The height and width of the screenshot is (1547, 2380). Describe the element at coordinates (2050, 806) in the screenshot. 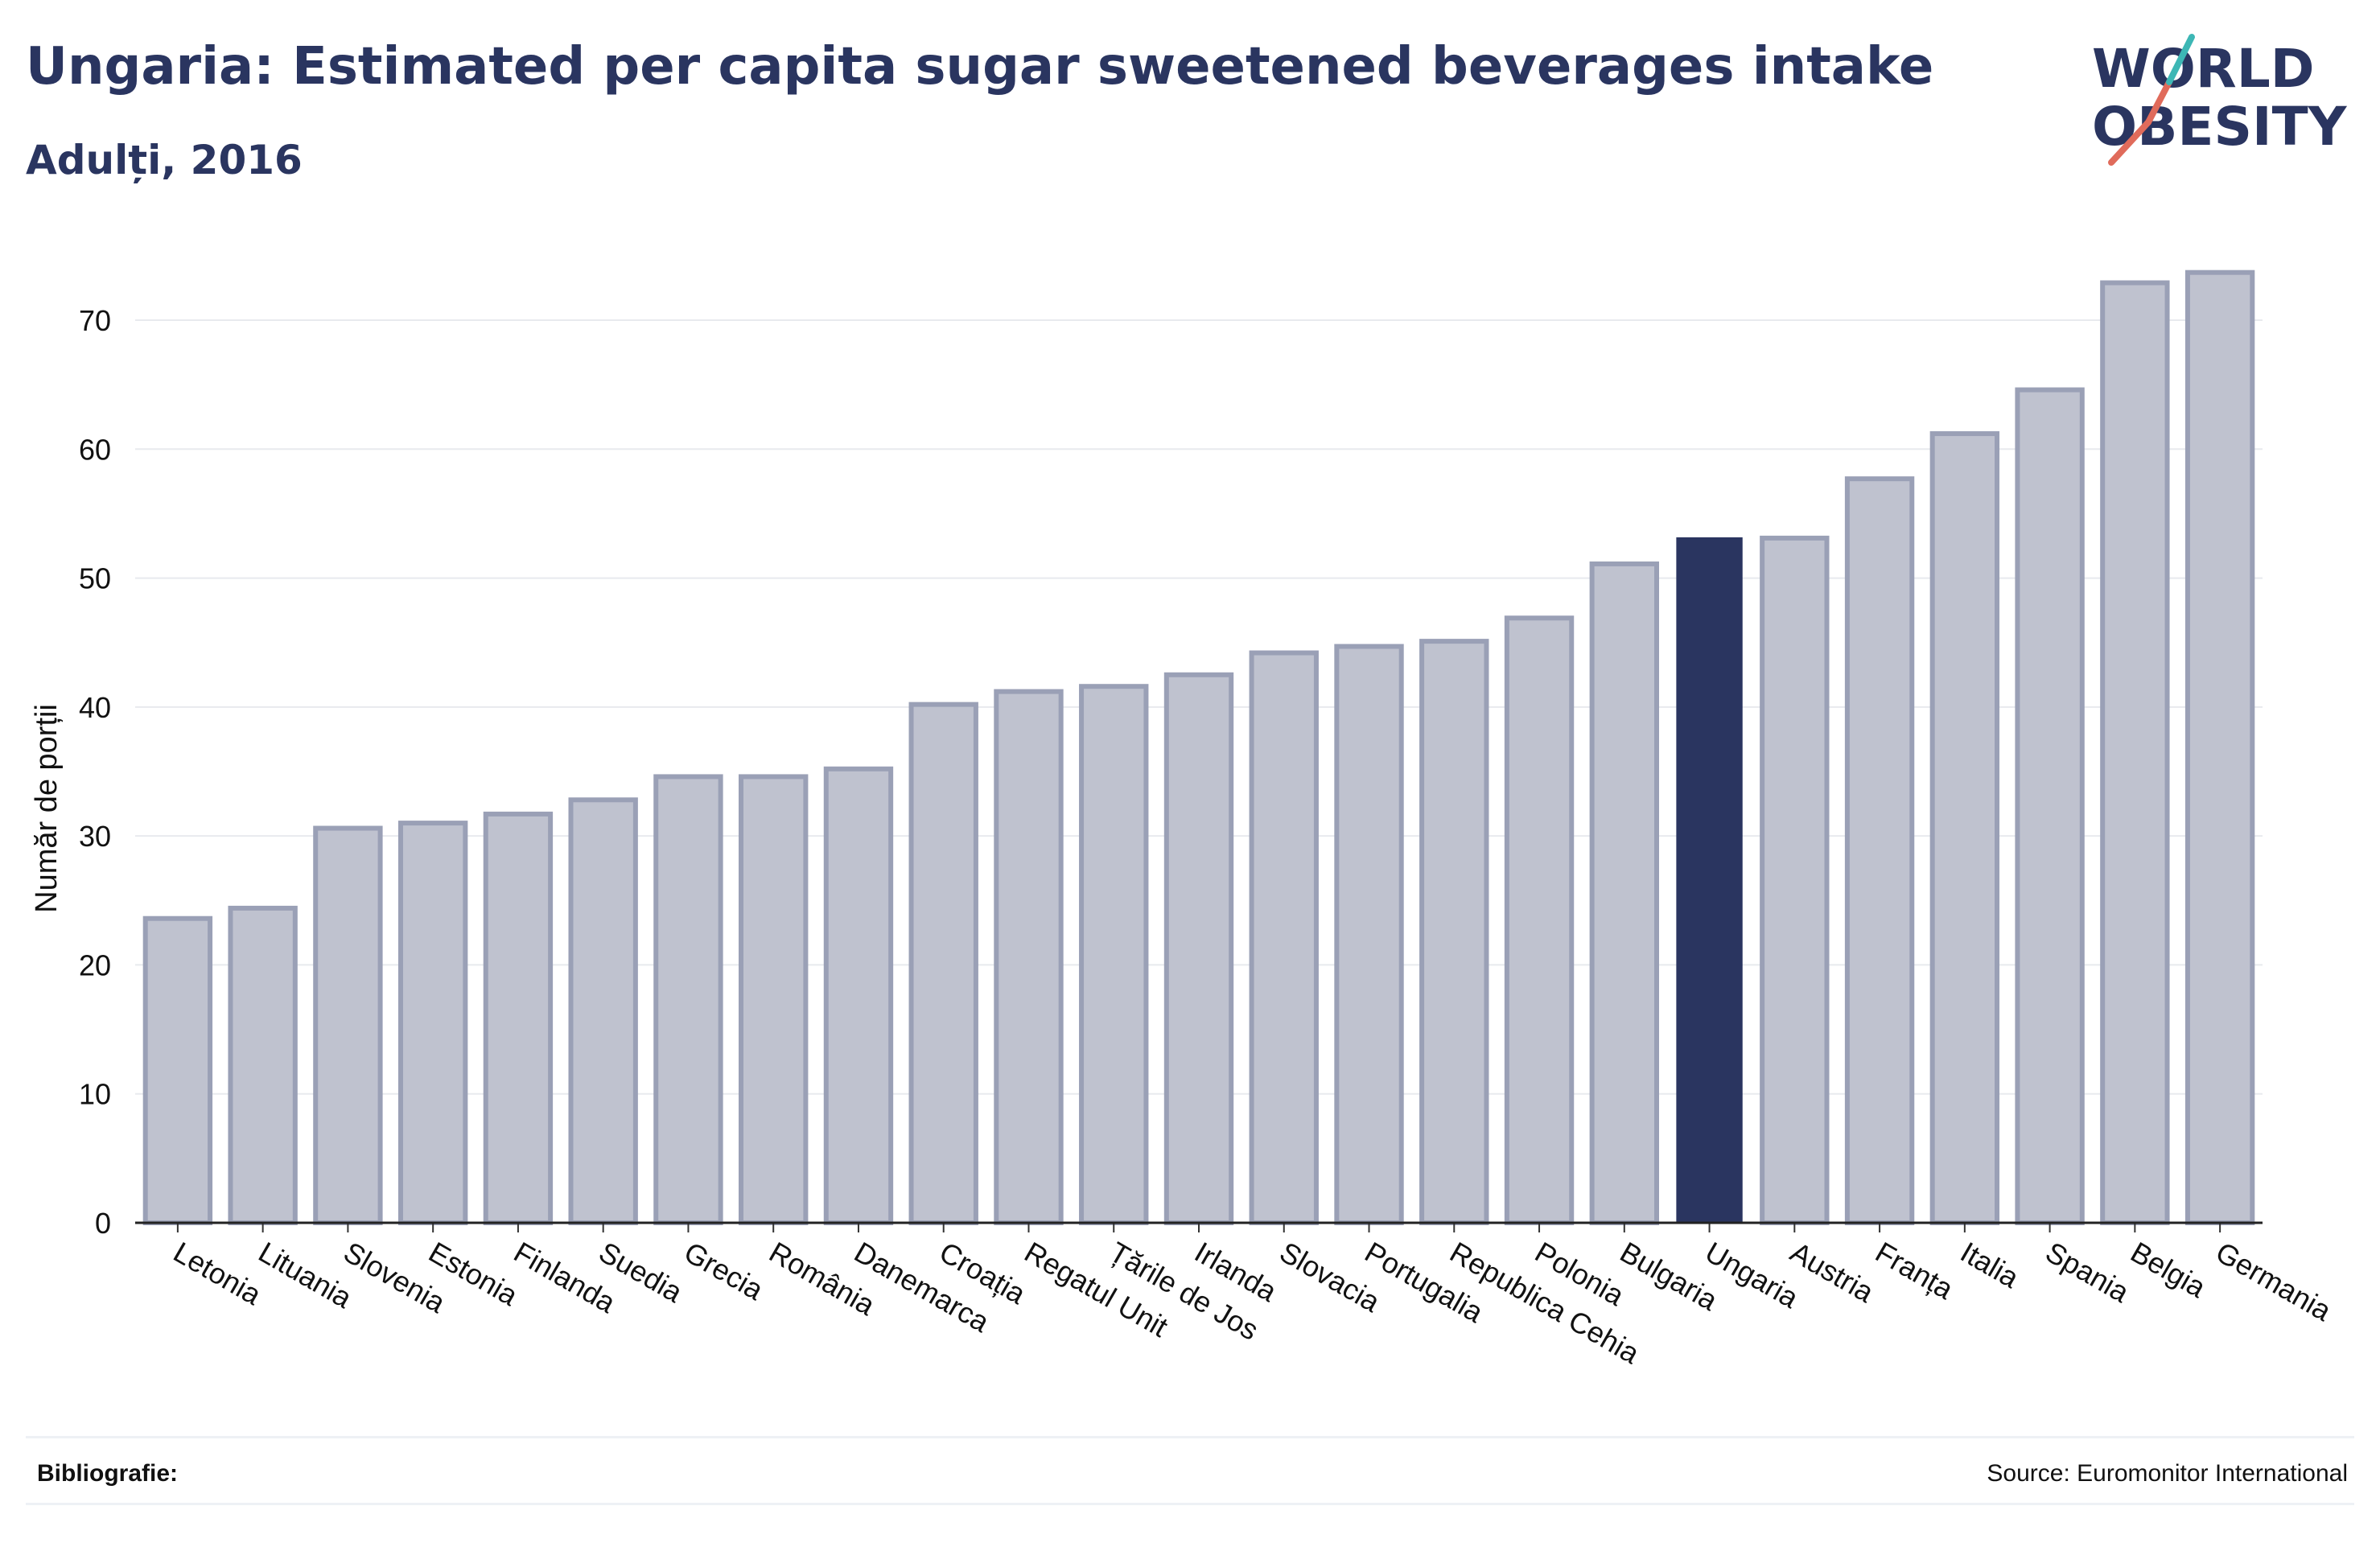

I see `bar-spania` at that location.